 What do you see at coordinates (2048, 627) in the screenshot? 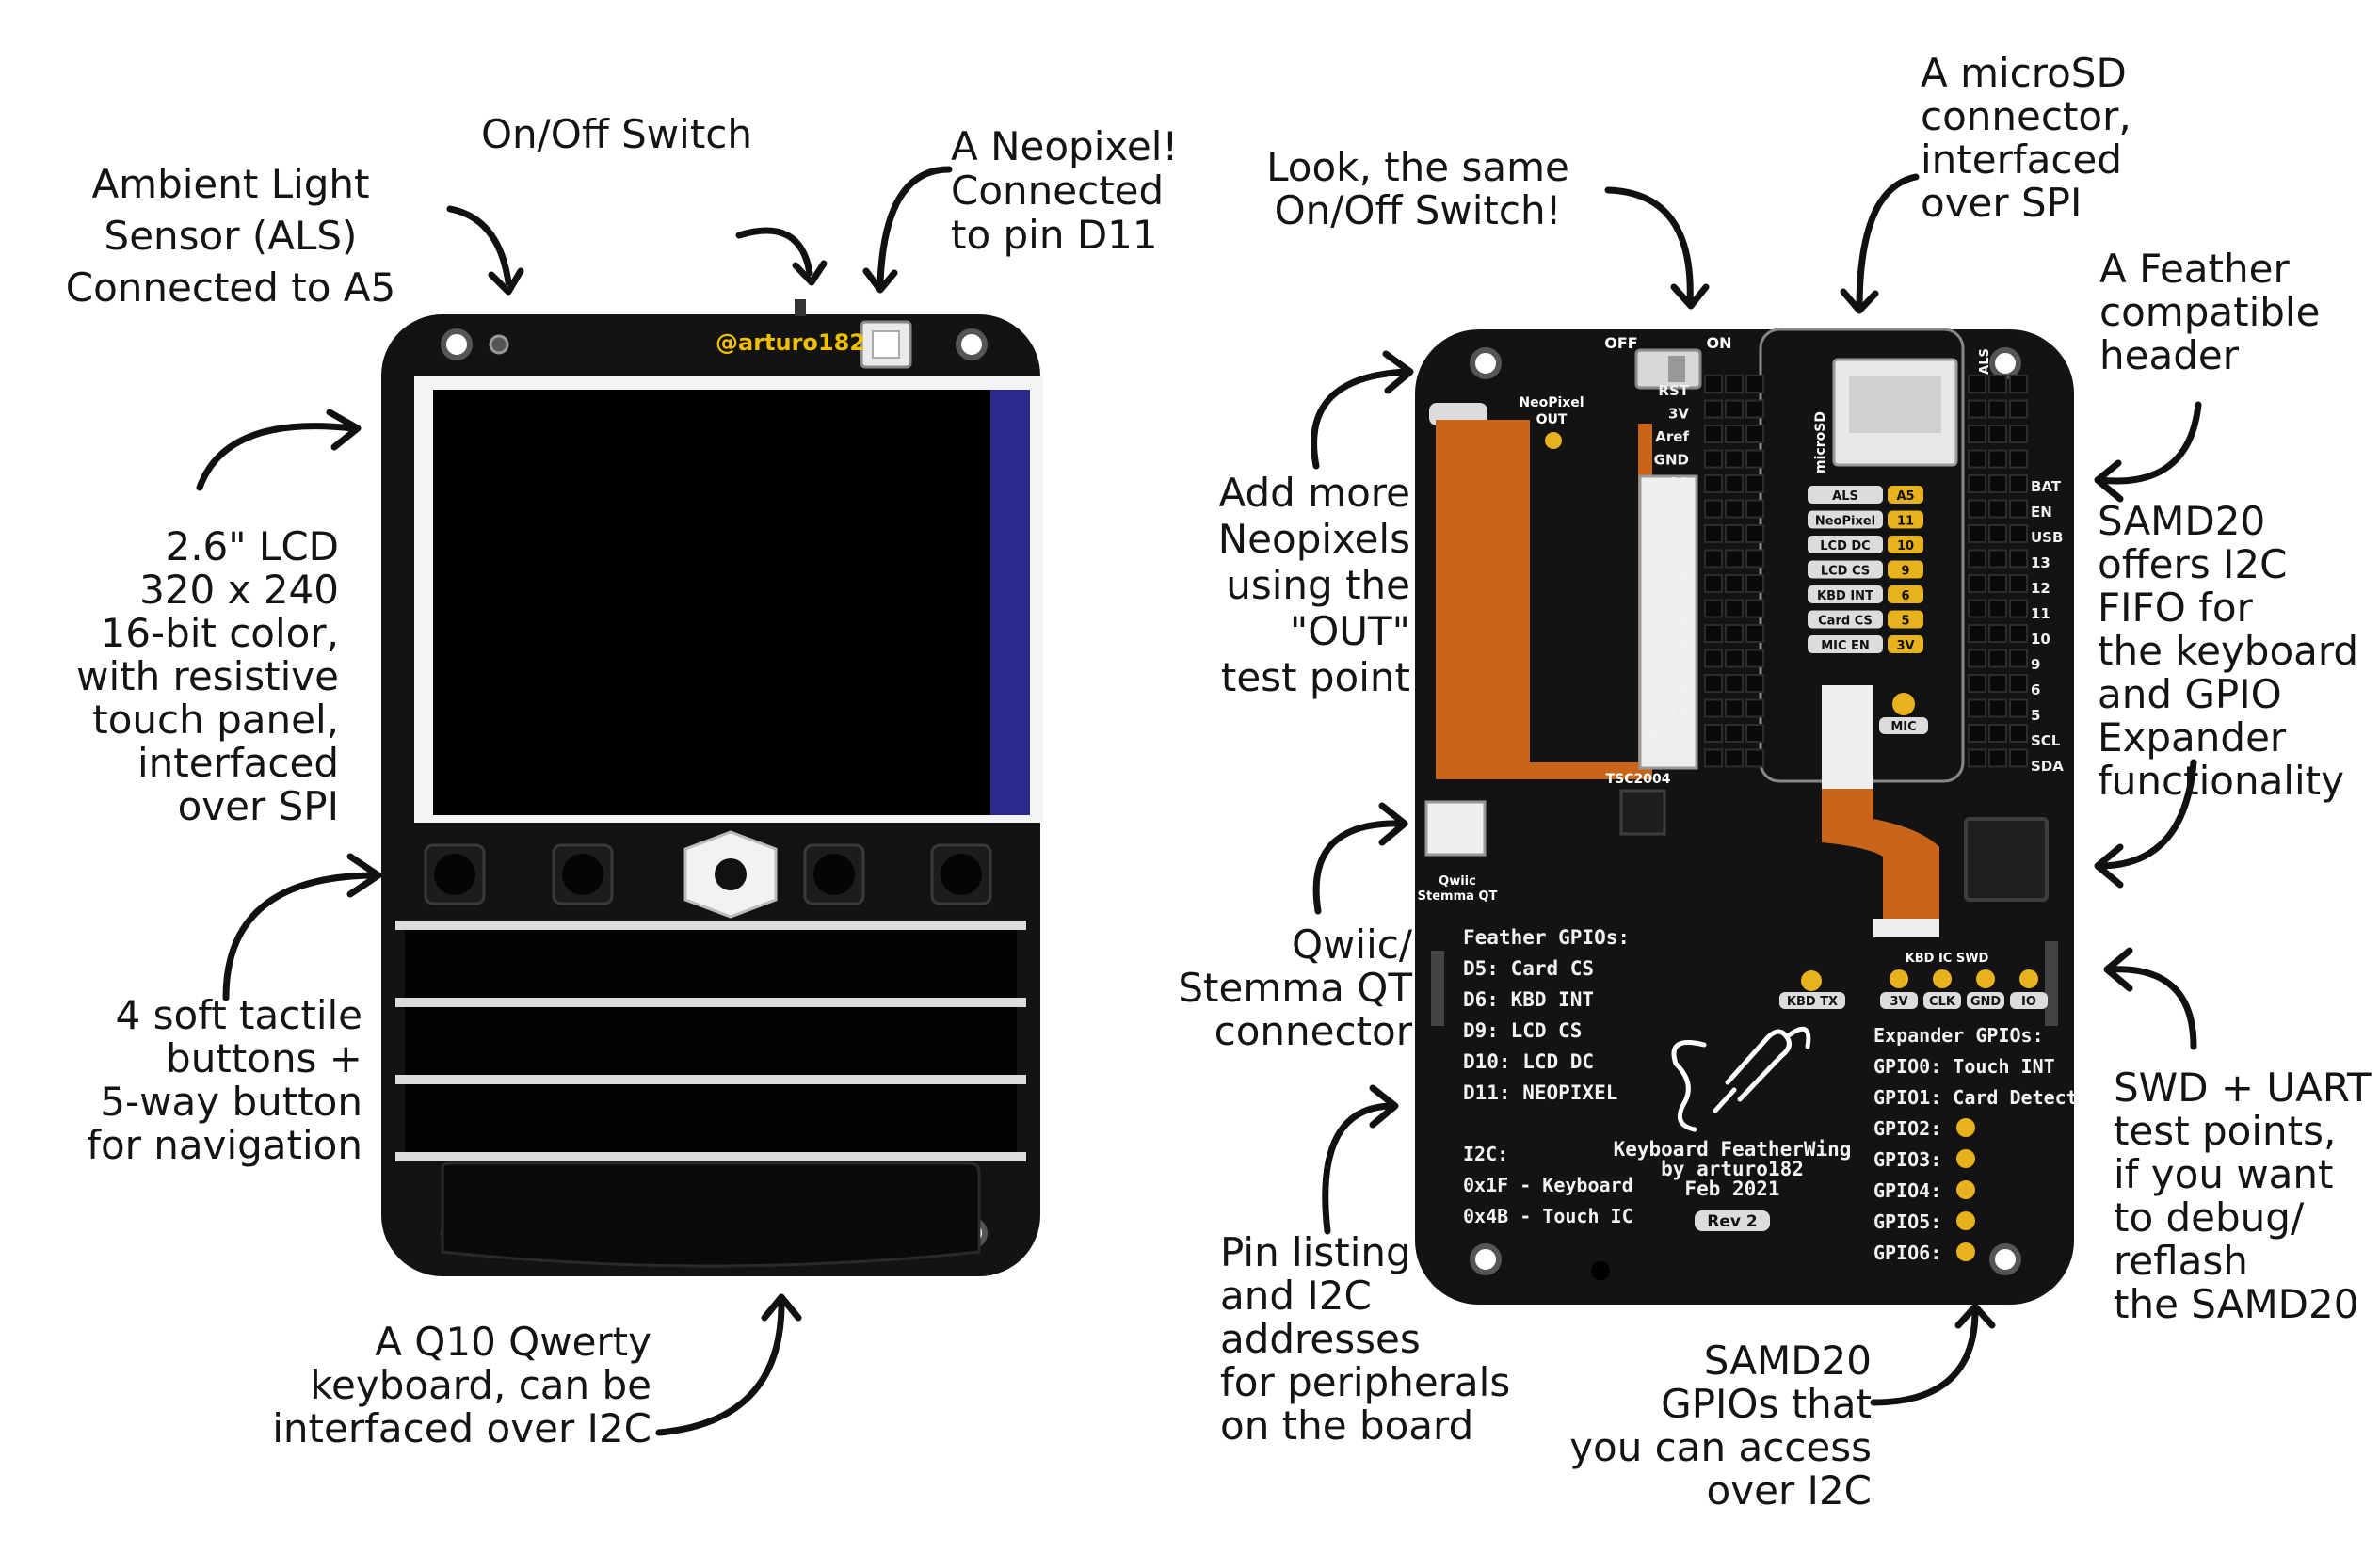
I see `right-pin-labels: BAT EN USB 13 12 11 10 9 6 5 SCL SDA` at bounding box center [2048, 627].